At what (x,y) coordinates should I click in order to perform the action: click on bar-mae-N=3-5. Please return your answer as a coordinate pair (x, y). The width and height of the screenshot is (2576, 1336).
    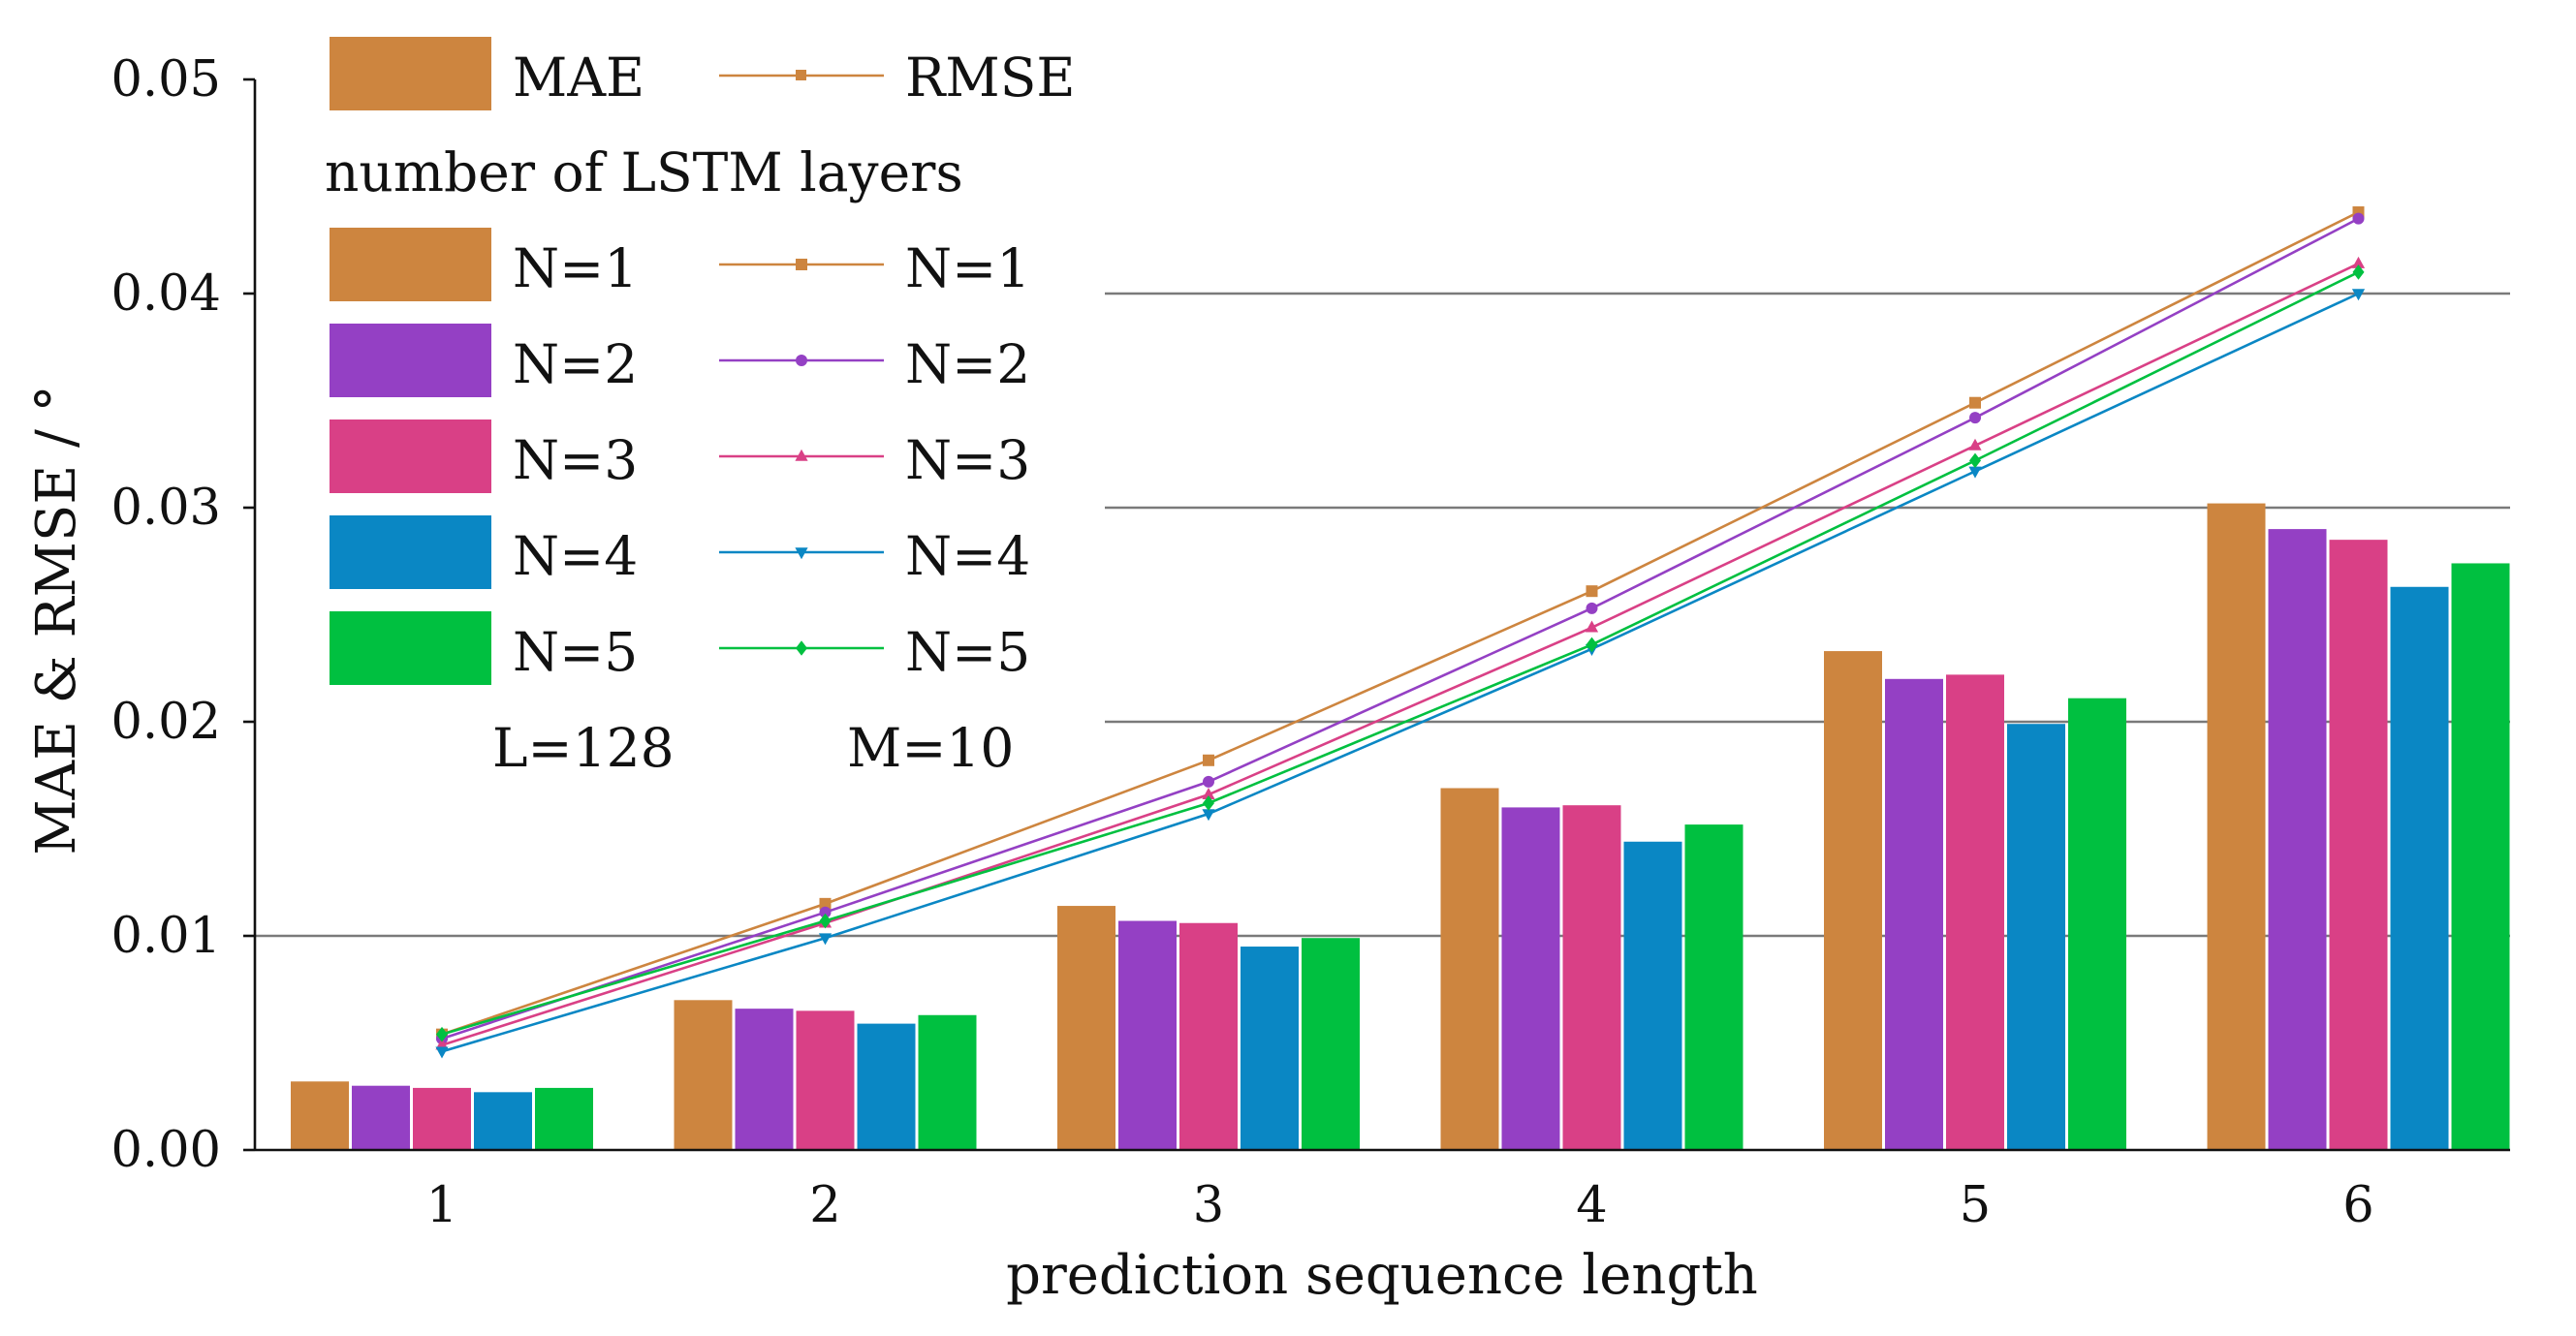
    Looking at the image, I should click on (1975, 912).